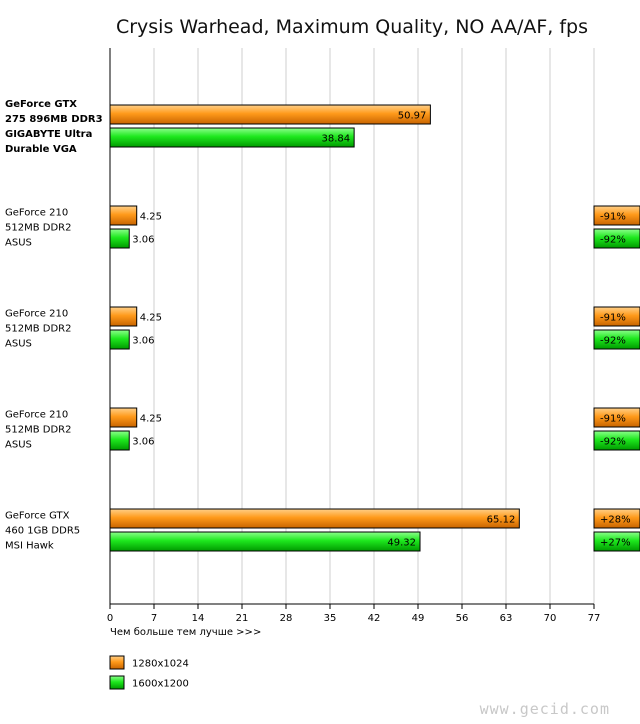  What do you see at coordinates (286, 618) in the screenshot?
I see `x-tick-label: 28` at bounding box center [286, 618].